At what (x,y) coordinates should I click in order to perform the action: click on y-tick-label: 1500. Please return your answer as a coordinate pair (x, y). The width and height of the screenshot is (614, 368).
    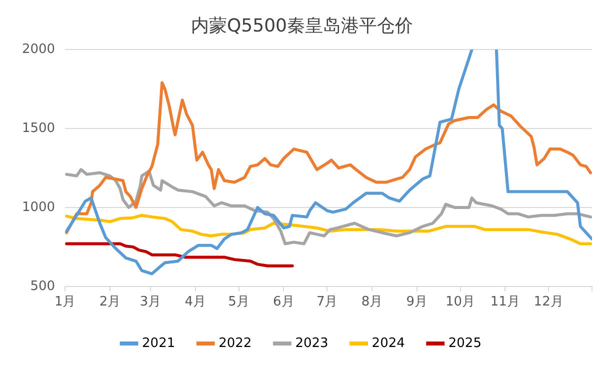
    Looking at the image, I should click on (39, 128).